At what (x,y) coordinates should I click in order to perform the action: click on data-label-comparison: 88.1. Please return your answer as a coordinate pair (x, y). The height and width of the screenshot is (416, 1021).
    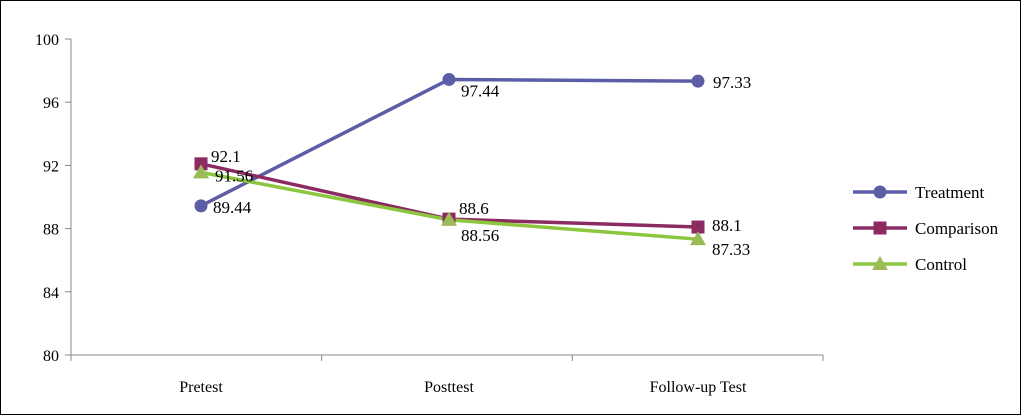
    Looking at the image, I should click on (727, 225).